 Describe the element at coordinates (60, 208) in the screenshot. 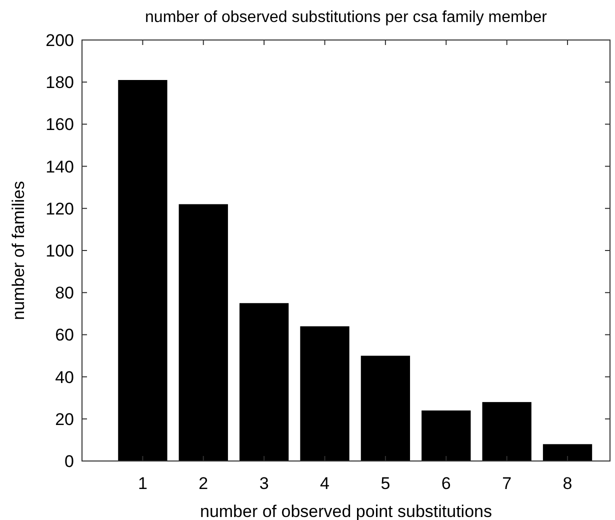

I see `y-tick-label: 120` at that location.